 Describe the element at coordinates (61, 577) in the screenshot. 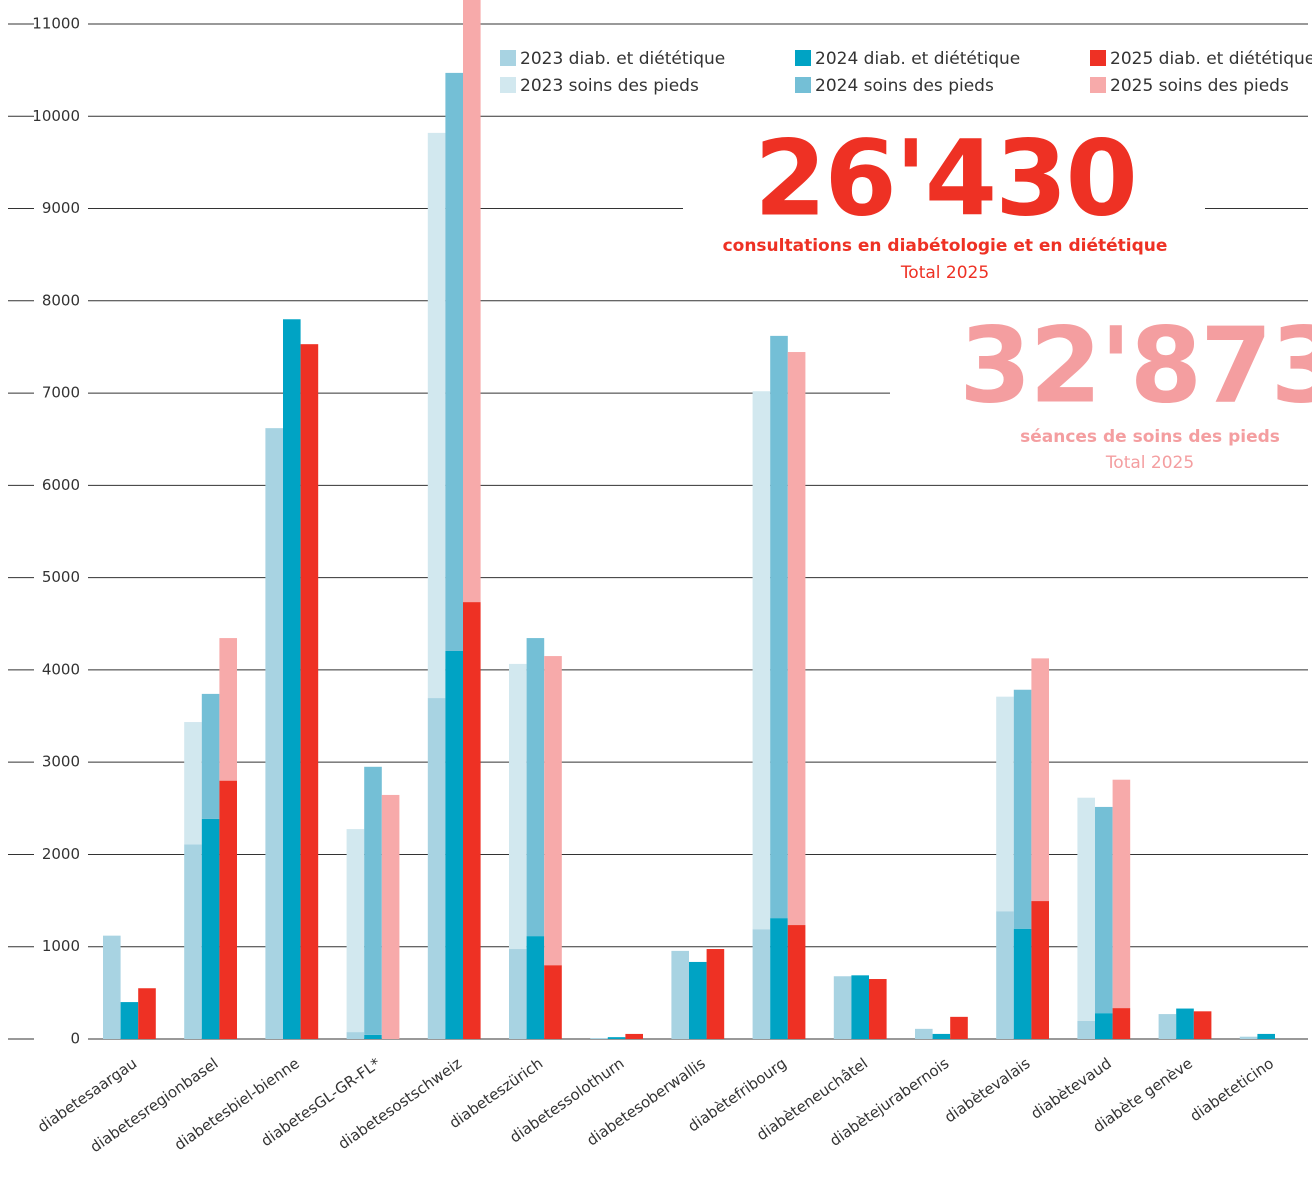

I see `y-tick-label: 5000` at that location.